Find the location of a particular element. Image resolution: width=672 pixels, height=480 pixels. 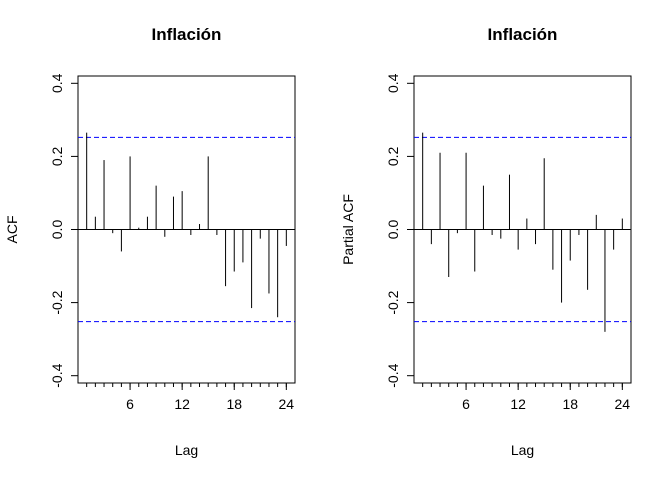

y-axis-label: ACF is located at coordinates (12, 230).